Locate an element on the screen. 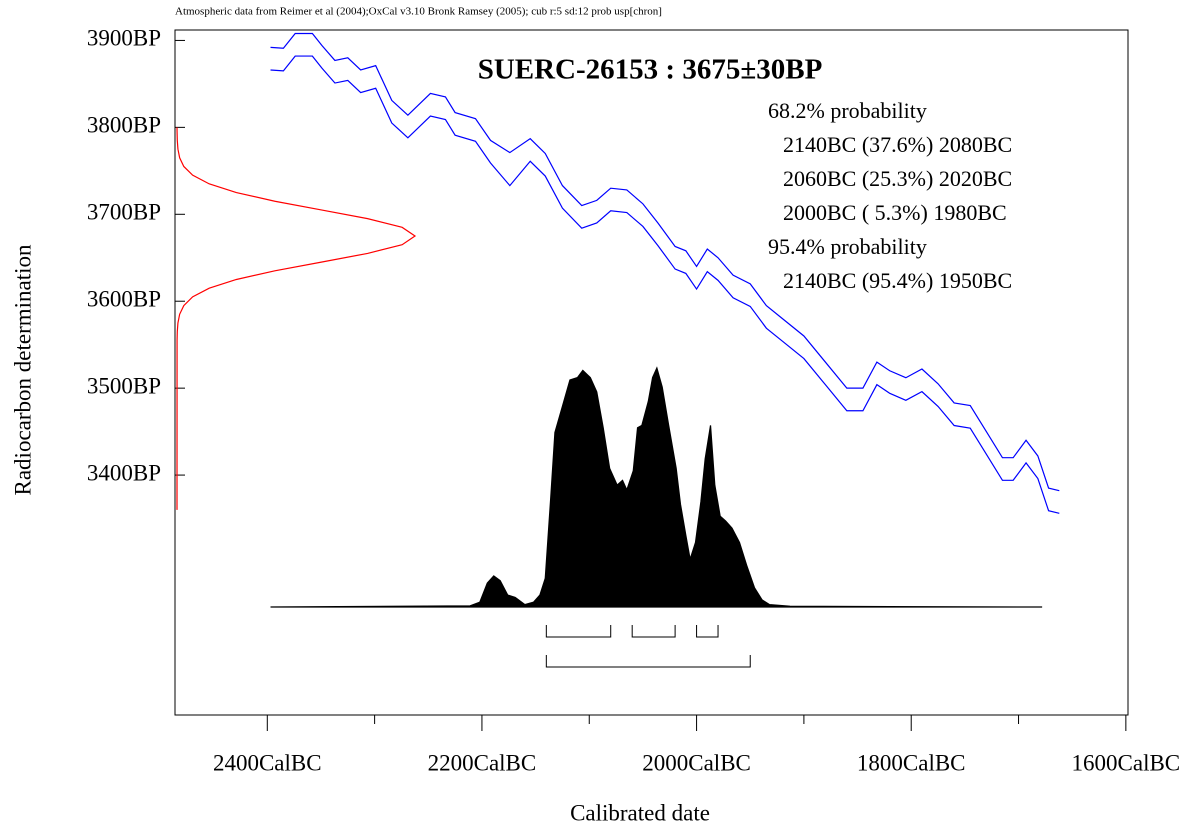 This screenshot has height=831, width=1202. y-tick-label: 3900BP is located at coordinates (124, 38).